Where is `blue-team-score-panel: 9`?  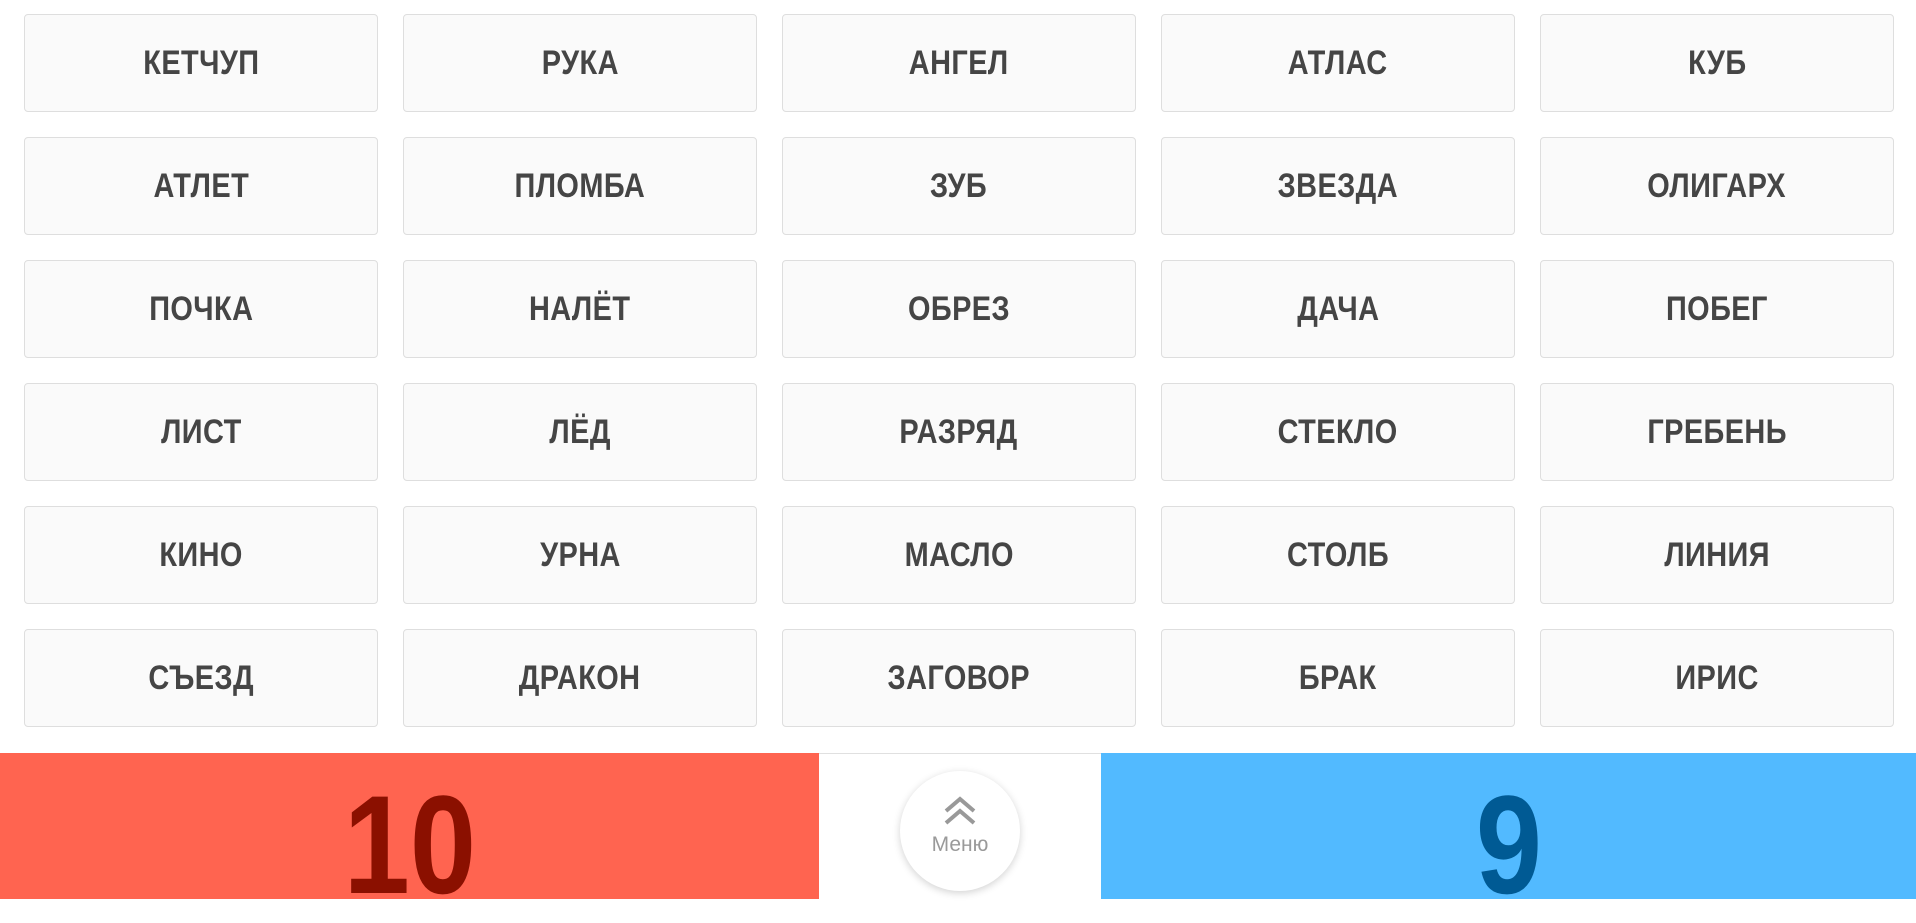
blue-team-score-panel: 9 is located at coordinates (1508, 838).